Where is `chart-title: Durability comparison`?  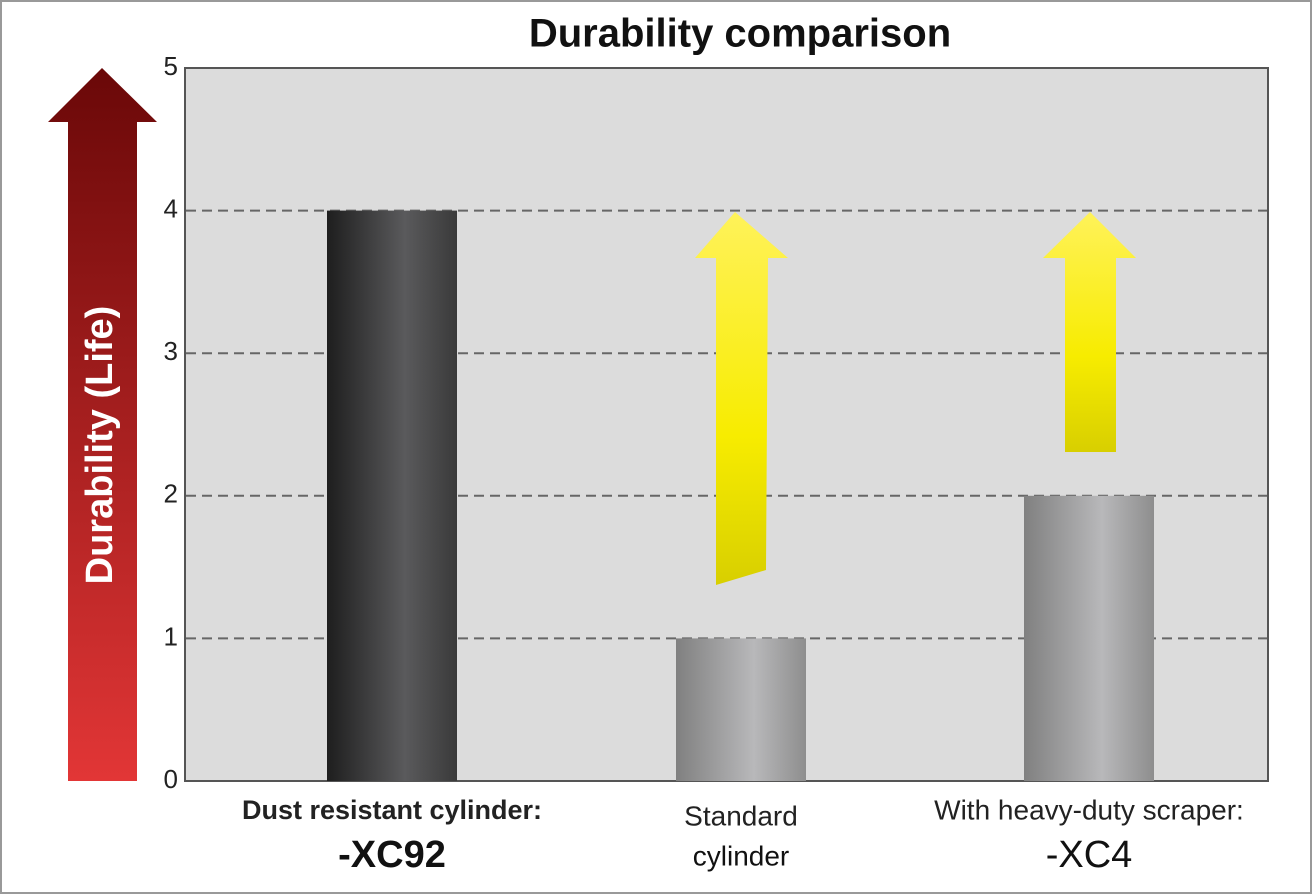
chart-title: Durability comparison is located at coordinates (740, 34).